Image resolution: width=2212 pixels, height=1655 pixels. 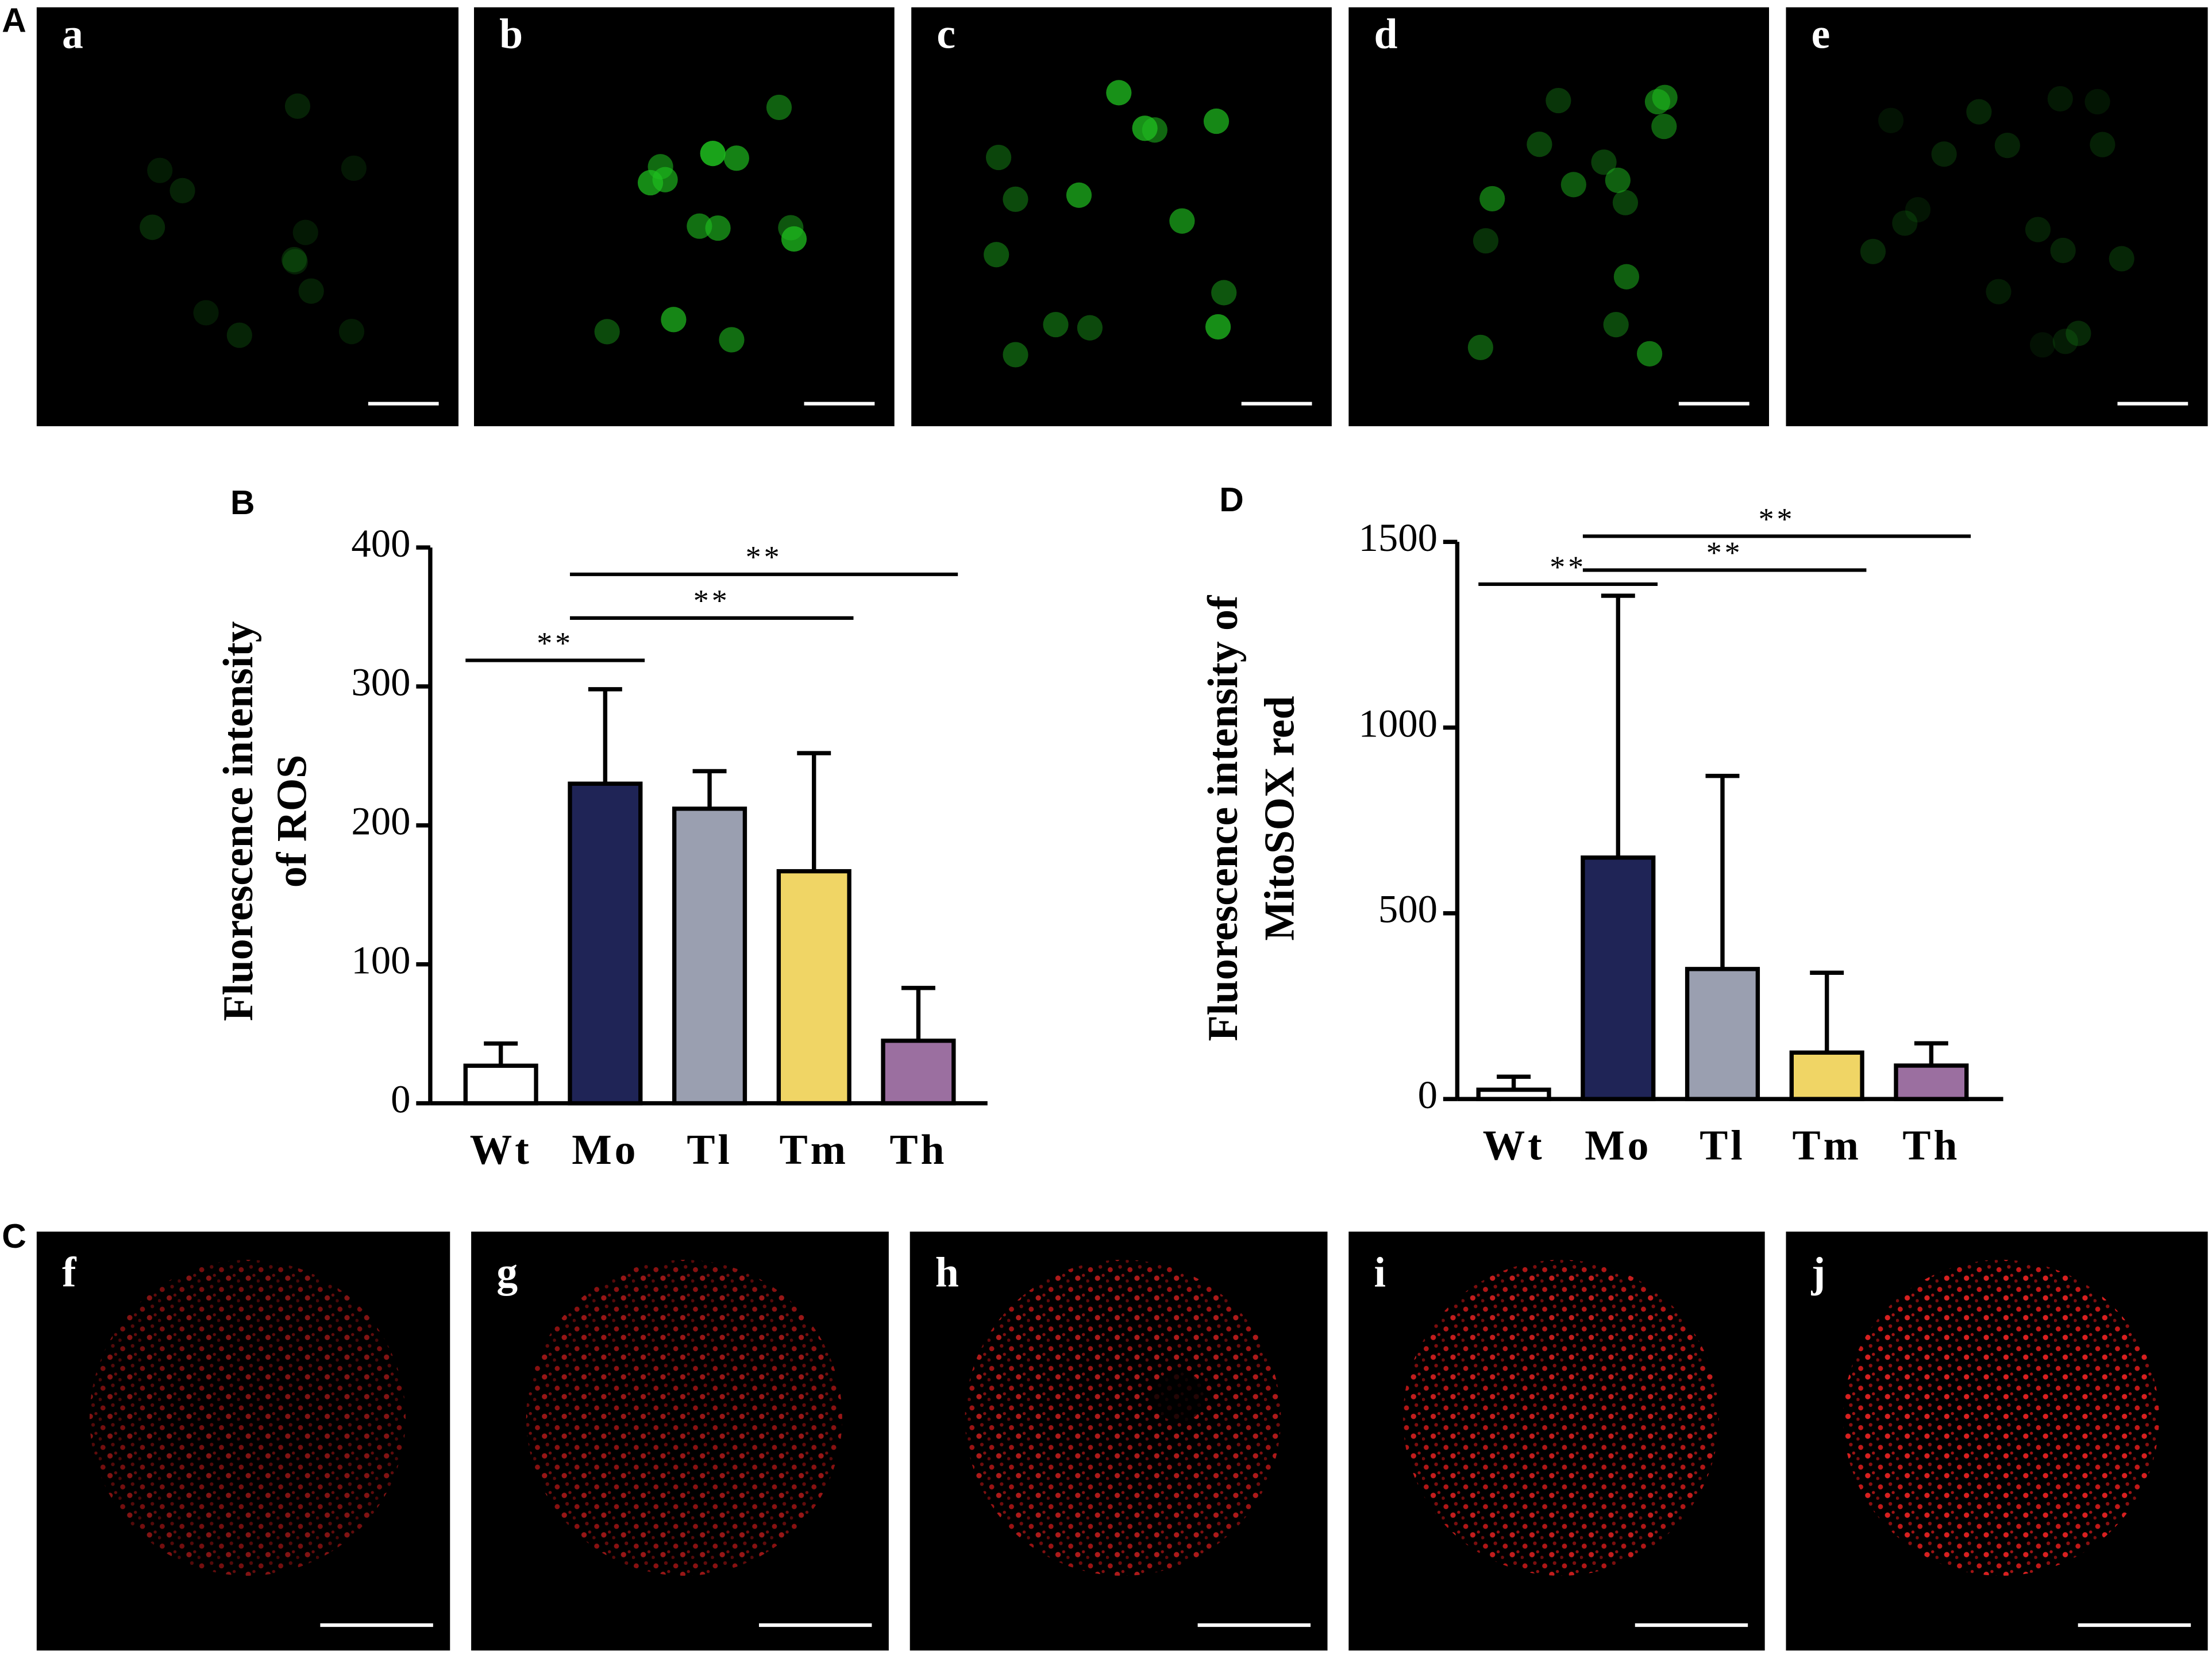 What do you see at coordinates (380, 682) in the screenshot?
I see `y-tick-label: 300` at bounding box center [380, 682].